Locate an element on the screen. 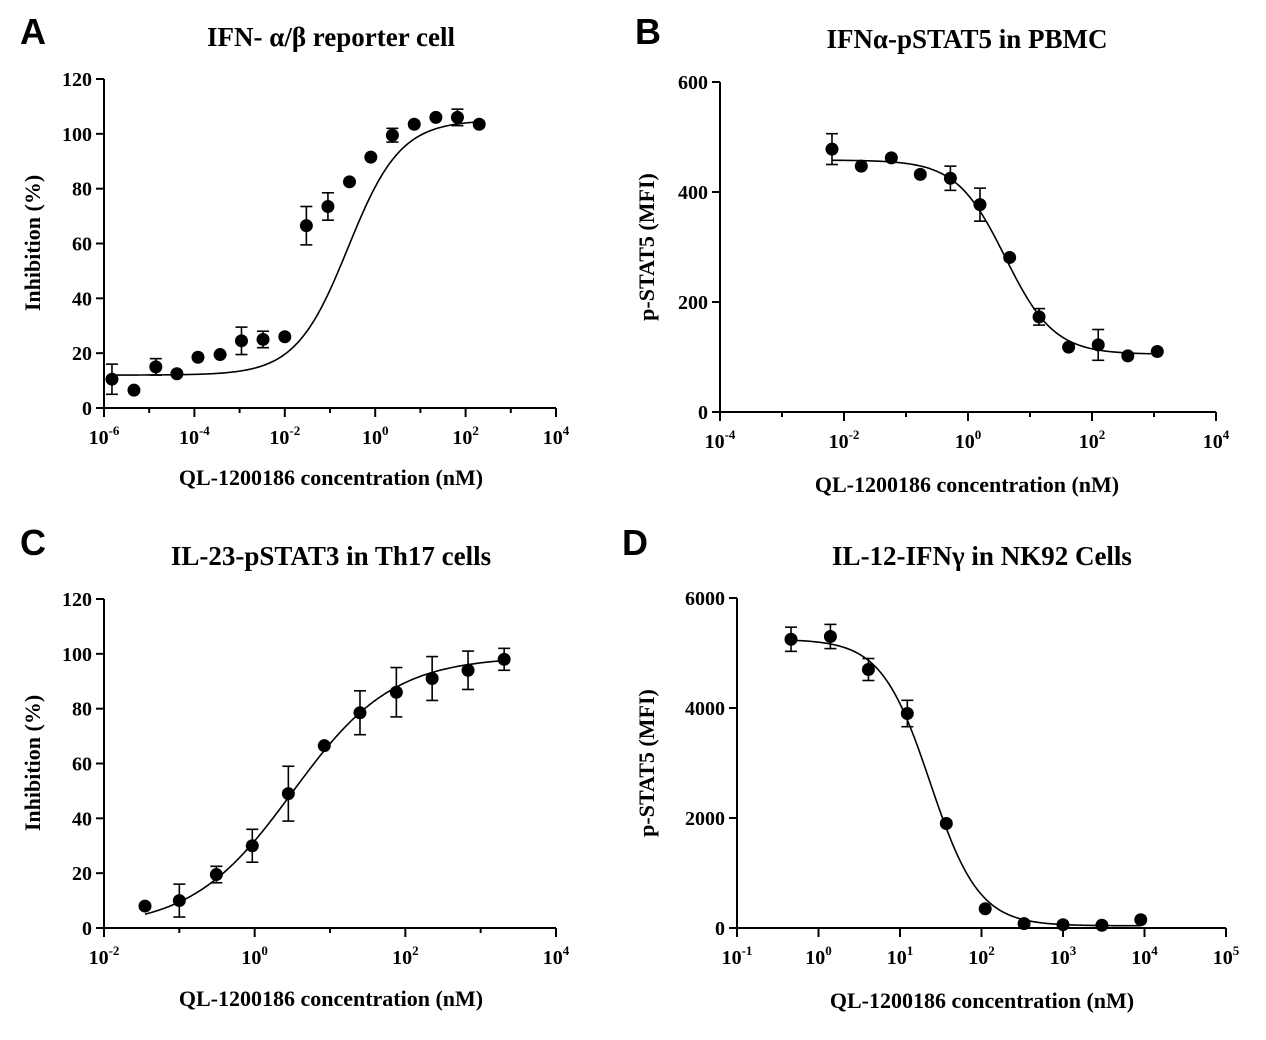 This screenshot has width=1266, height=1040. panel-a-plot-area: 0 20 40 60 80 100 120 10⁻⁶ 10⁻⁴ 10⁻² 10⁰ 10² 10⁴ is located at coordinates (316, 259).